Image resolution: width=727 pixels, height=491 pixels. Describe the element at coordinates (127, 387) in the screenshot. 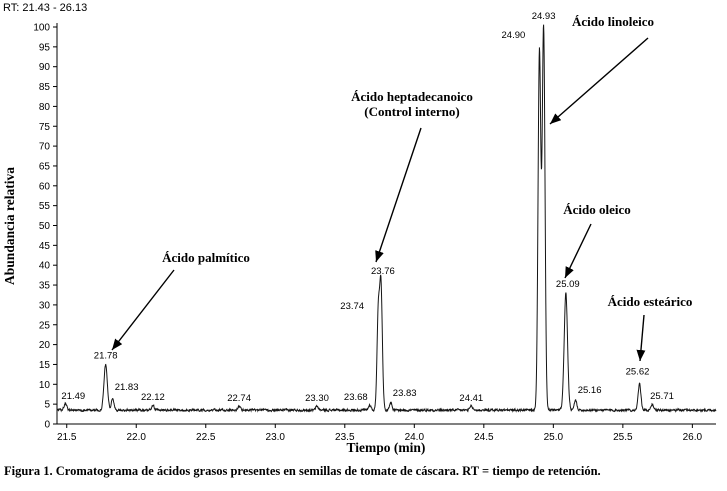

I see `peak-rt-label: 21.83` at that location.